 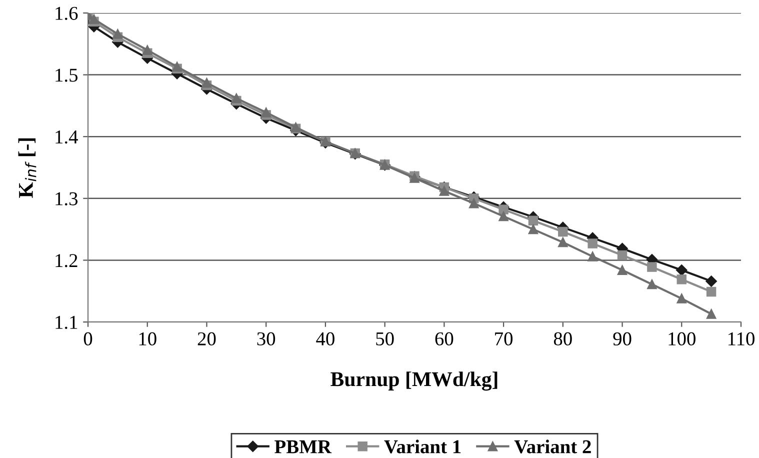 What do you see at coordinates (67, 13) in the screenshot?
I see `y-tick-label: 1.6` at bounding box center [67, 13].